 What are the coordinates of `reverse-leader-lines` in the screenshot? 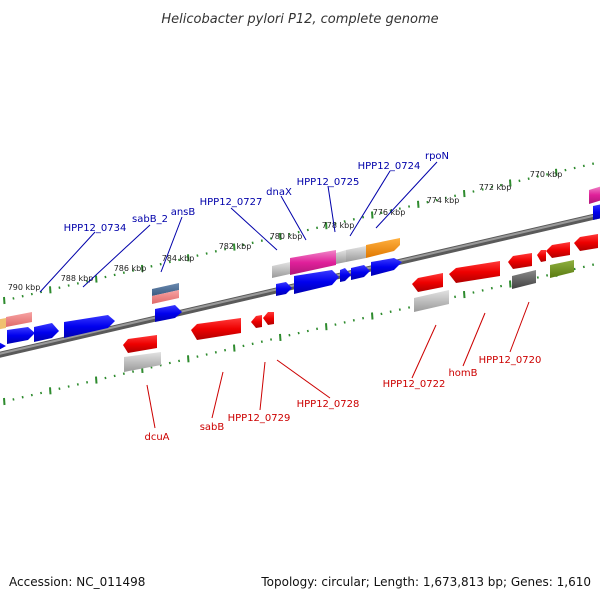 It's located at (338, 365).